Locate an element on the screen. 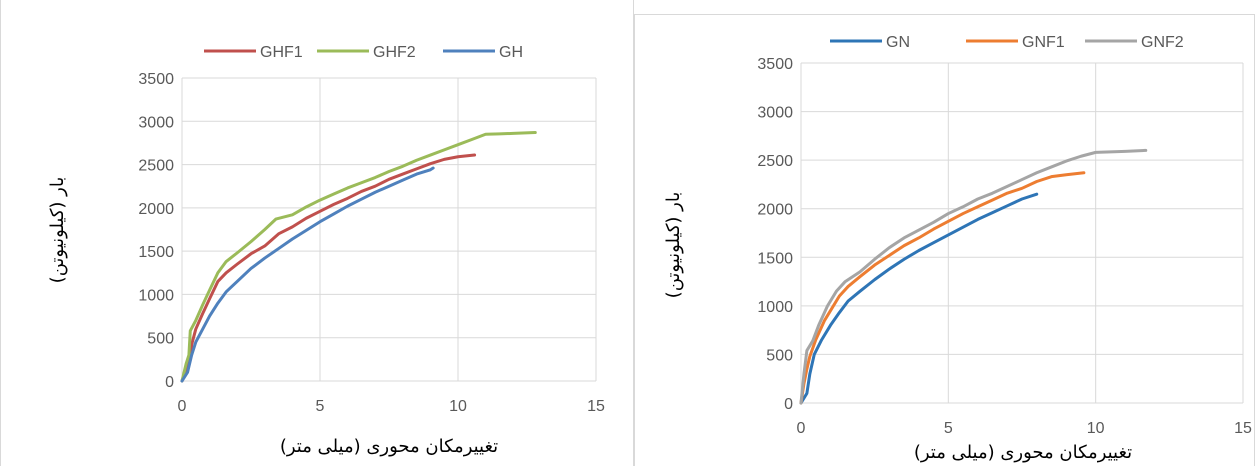 This screenshot has width=1255, height=467. legend-item-gnf2: GNF2 is located at coordinates (1134, 42).